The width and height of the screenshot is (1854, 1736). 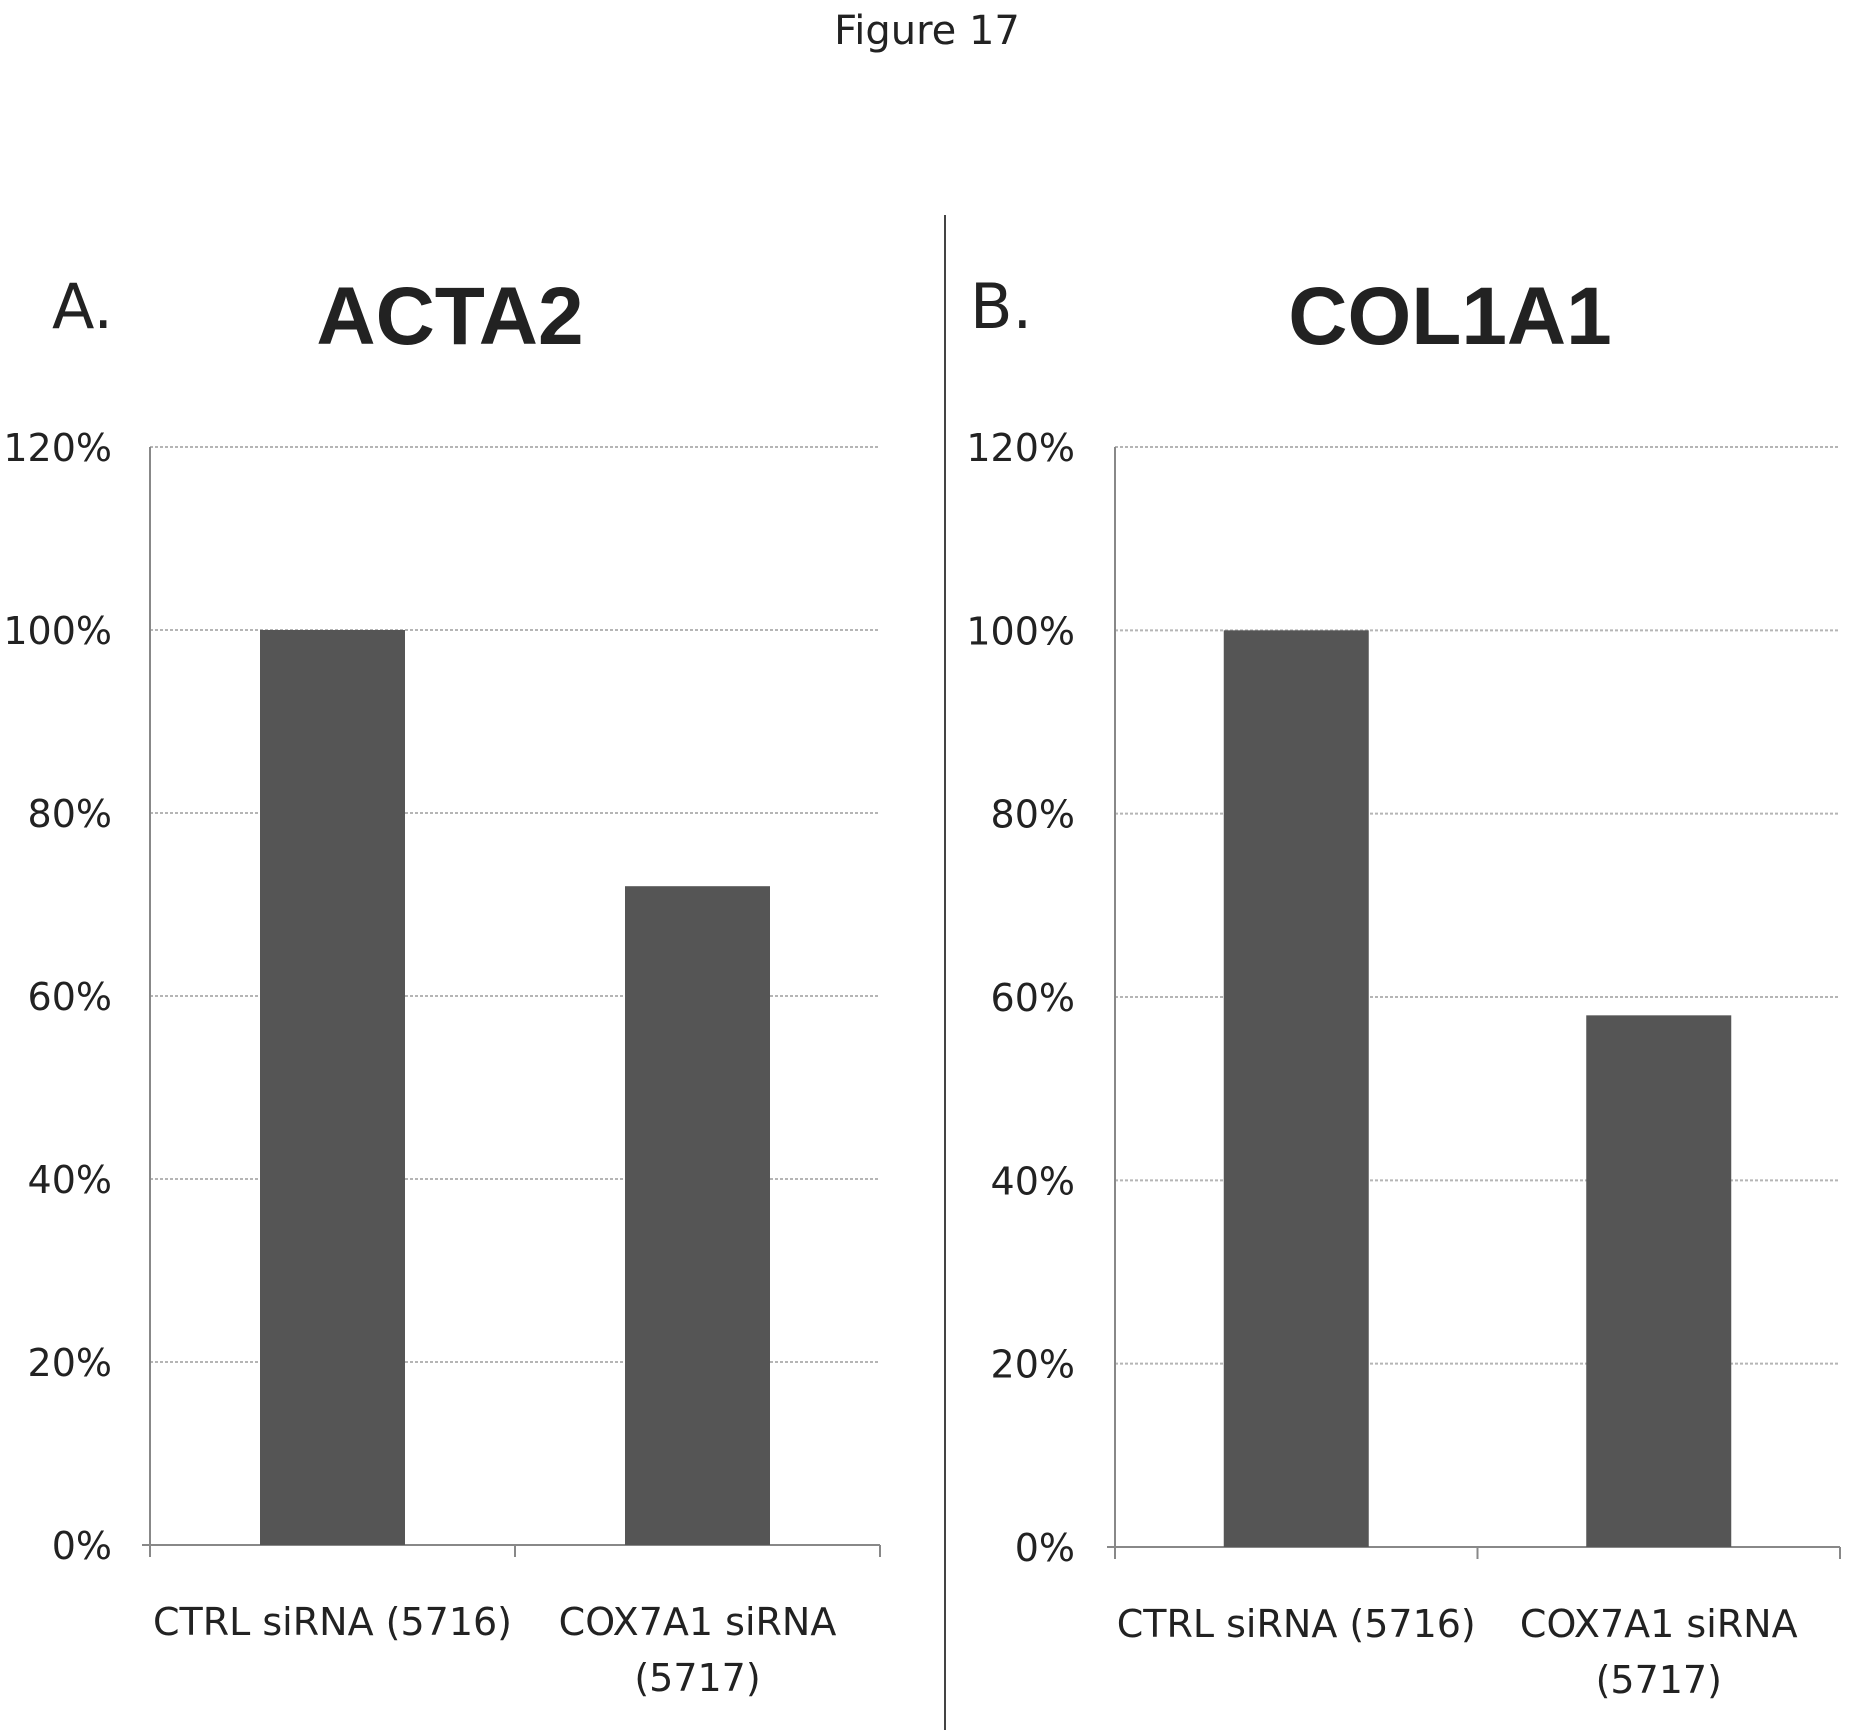 I want to click on y-tick-label-b: 80%, so click(x=1033, y=815).